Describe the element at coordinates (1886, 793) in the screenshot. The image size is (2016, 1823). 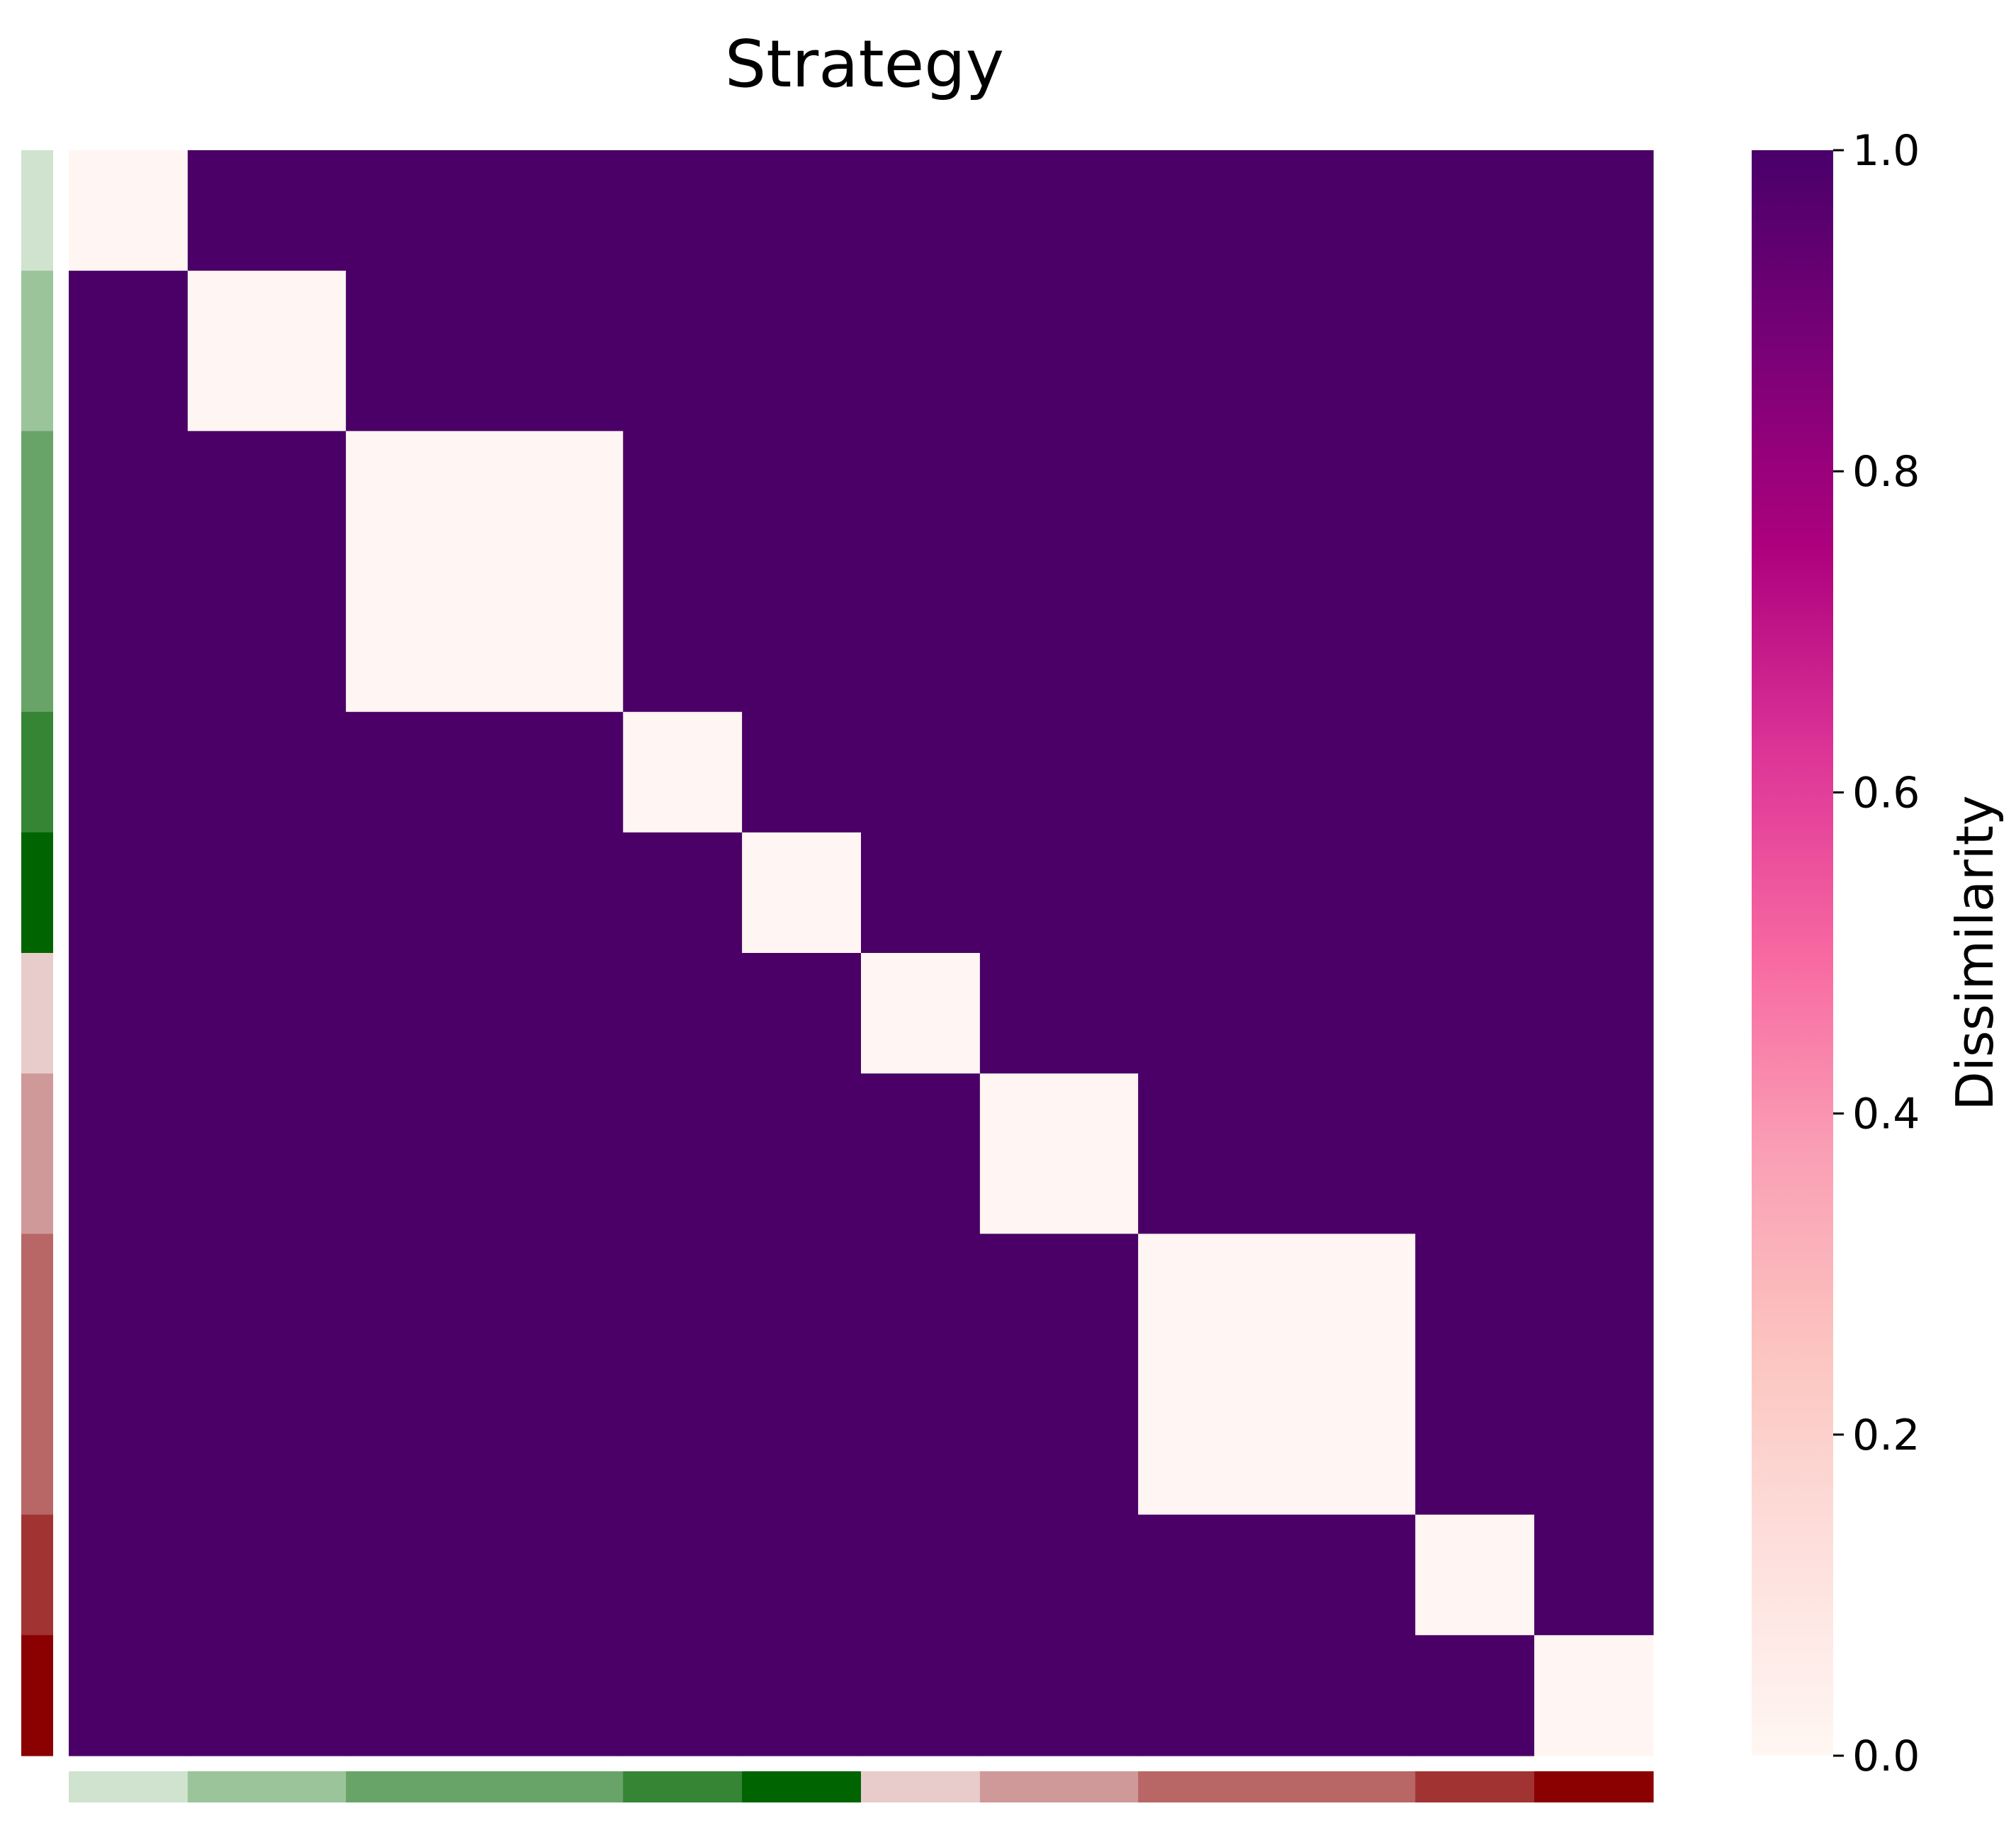
I see `colorbar-tick-label: 0.6` at that location.